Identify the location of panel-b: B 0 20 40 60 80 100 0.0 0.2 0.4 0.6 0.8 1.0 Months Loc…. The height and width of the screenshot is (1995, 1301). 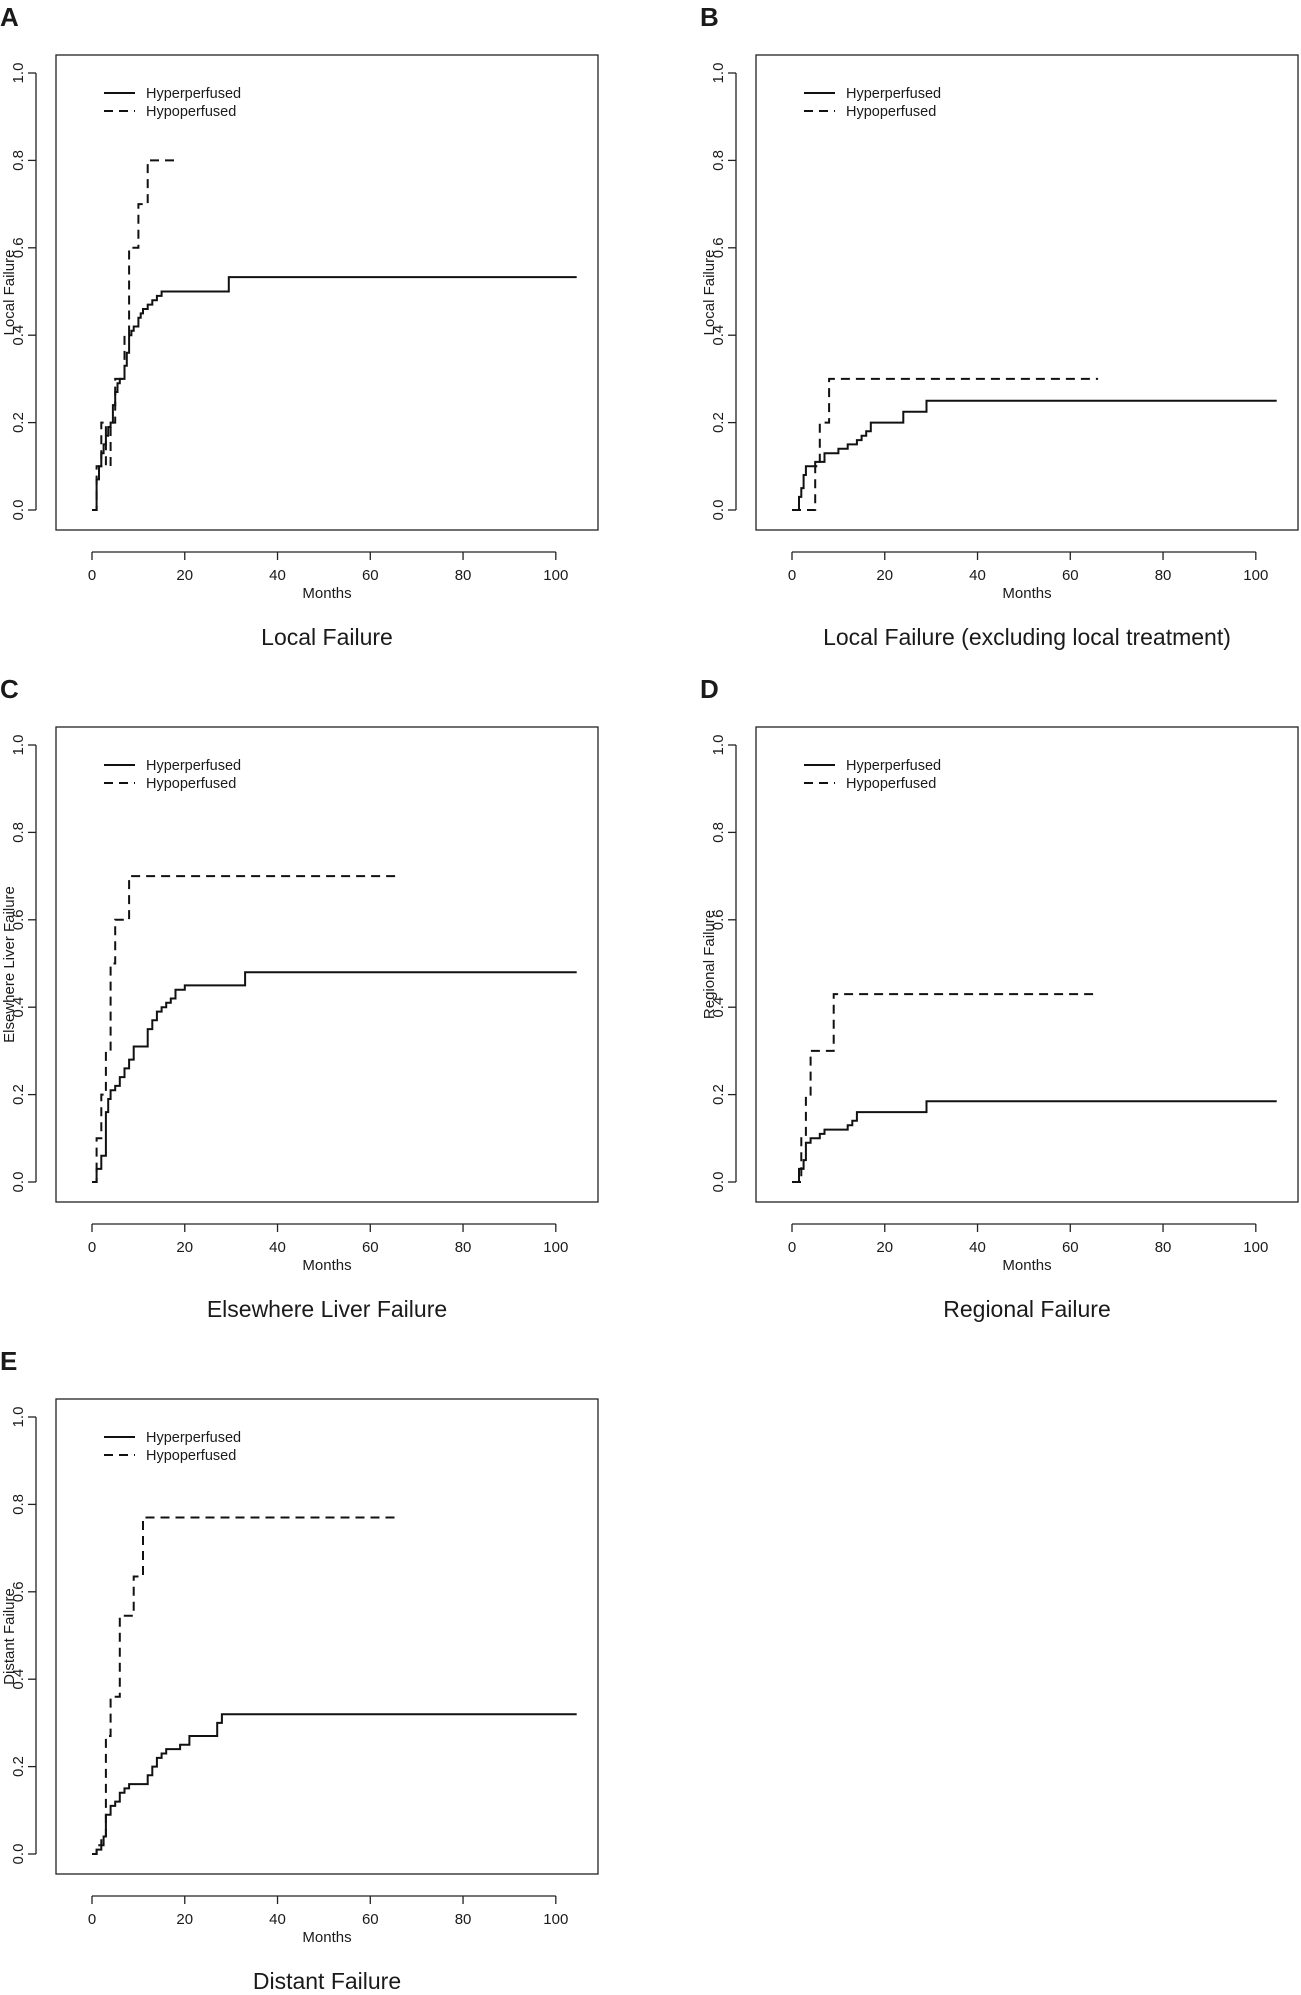
(999, 326).